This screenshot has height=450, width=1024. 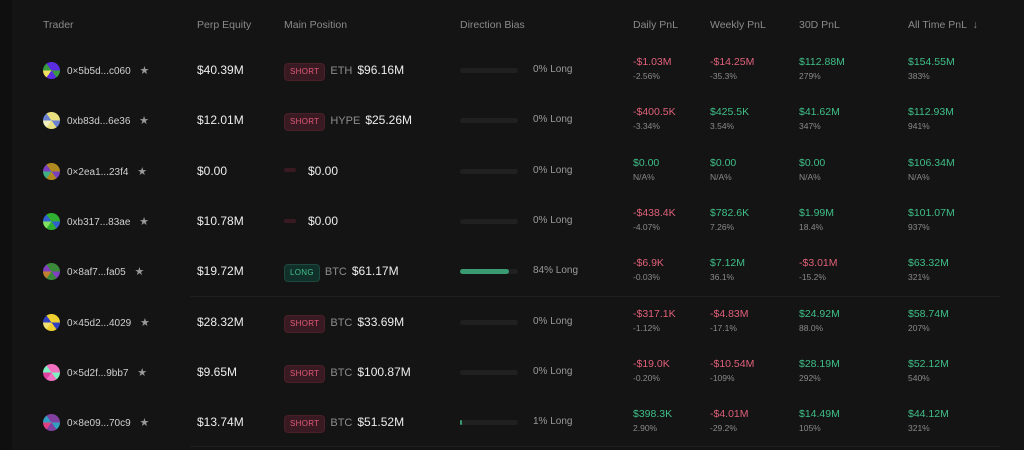 I want to click on weekly-pnl-pct: 7.26%, so click(x=722, y=226).